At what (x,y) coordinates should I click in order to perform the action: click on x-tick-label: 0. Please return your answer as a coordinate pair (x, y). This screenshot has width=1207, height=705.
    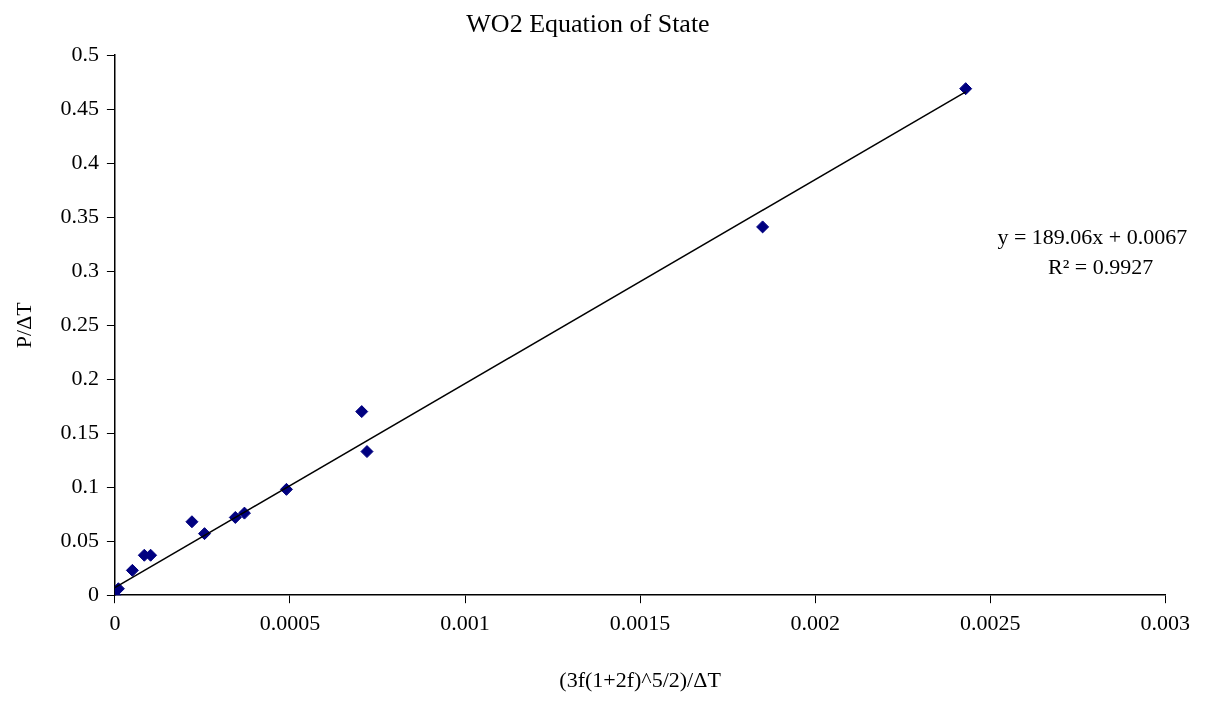
    Looking at the image, I should click on (115, 623).